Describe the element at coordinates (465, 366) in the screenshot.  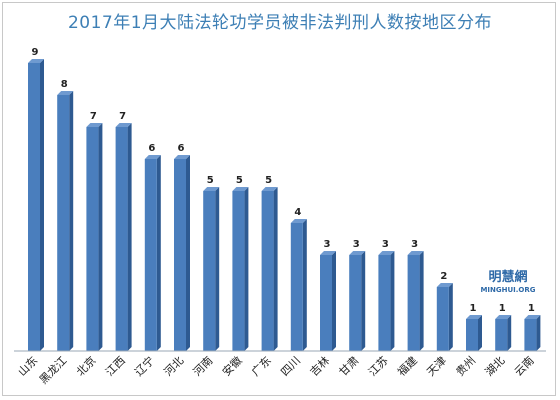
I see `x-tick-label: 贵州` at that location.